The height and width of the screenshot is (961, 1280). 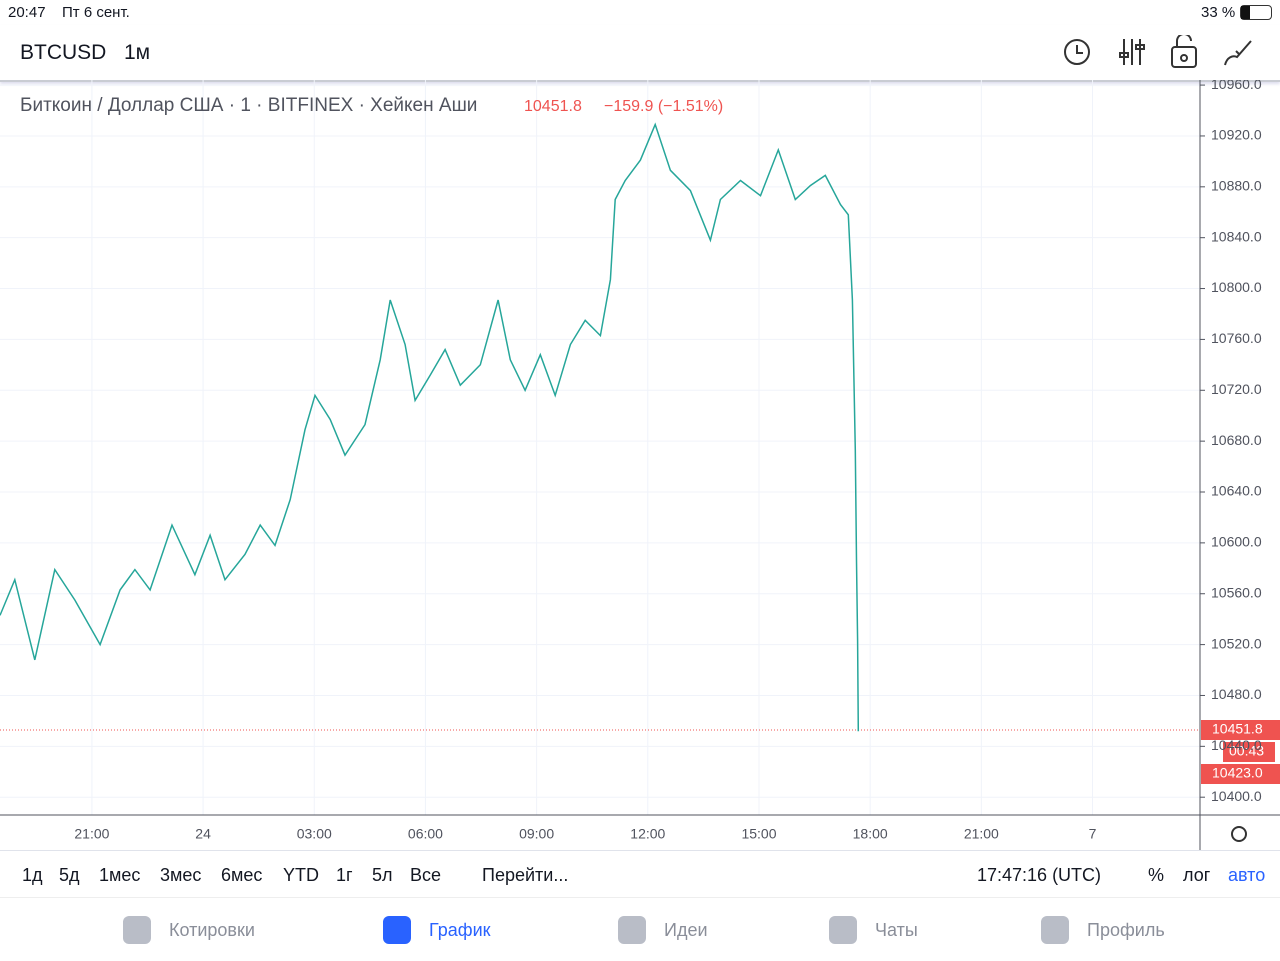 I want to click on range-button: 5д, so click(x=69, y=875).